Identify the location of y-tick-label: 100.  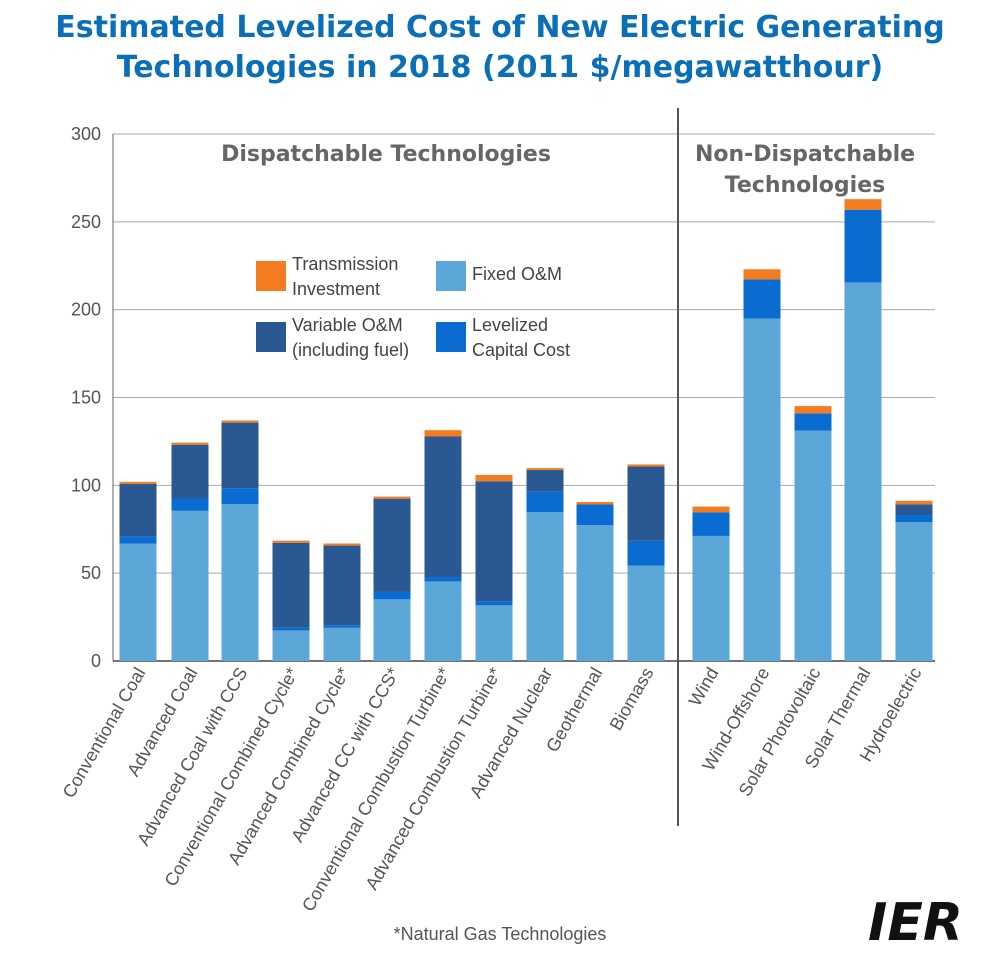
(86, 485).